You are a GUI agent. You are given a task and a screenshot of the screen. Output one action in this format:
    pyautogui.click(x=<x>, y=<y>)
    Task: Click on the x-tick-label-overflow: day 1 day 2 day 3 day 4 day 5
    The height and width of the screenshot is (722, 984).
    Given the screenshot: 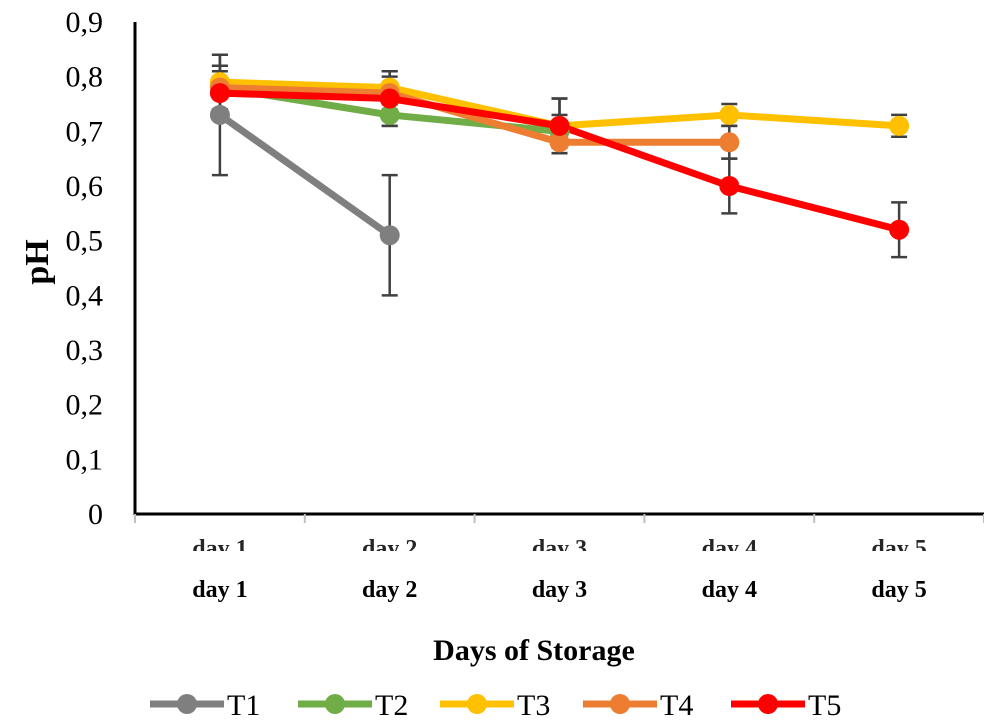 What is the action you would take?
    pyautogui.click(x=559, y=549)
    